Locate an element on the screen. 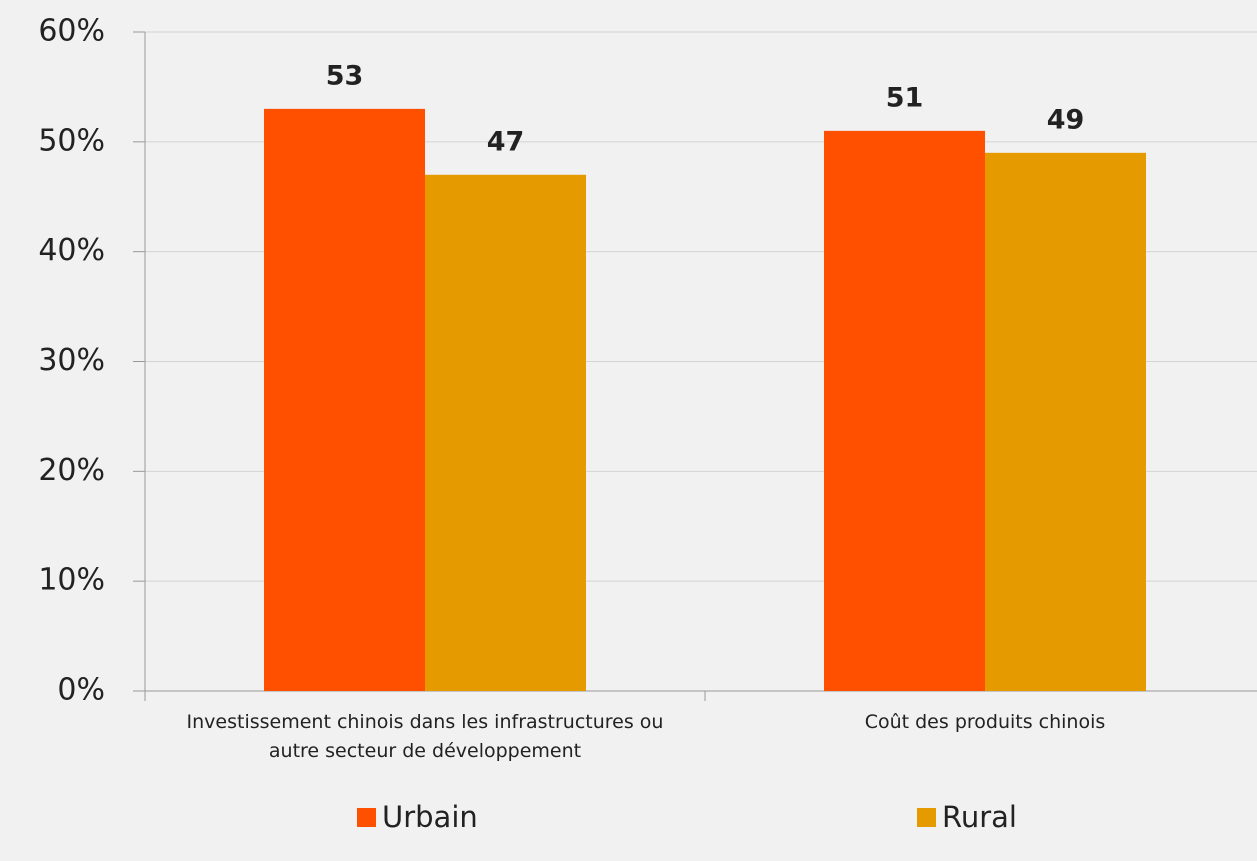 Image resolution: width=1257 pixels, height=861 pixels. y-tick-label: 60% is located at coordinates (71, 31).